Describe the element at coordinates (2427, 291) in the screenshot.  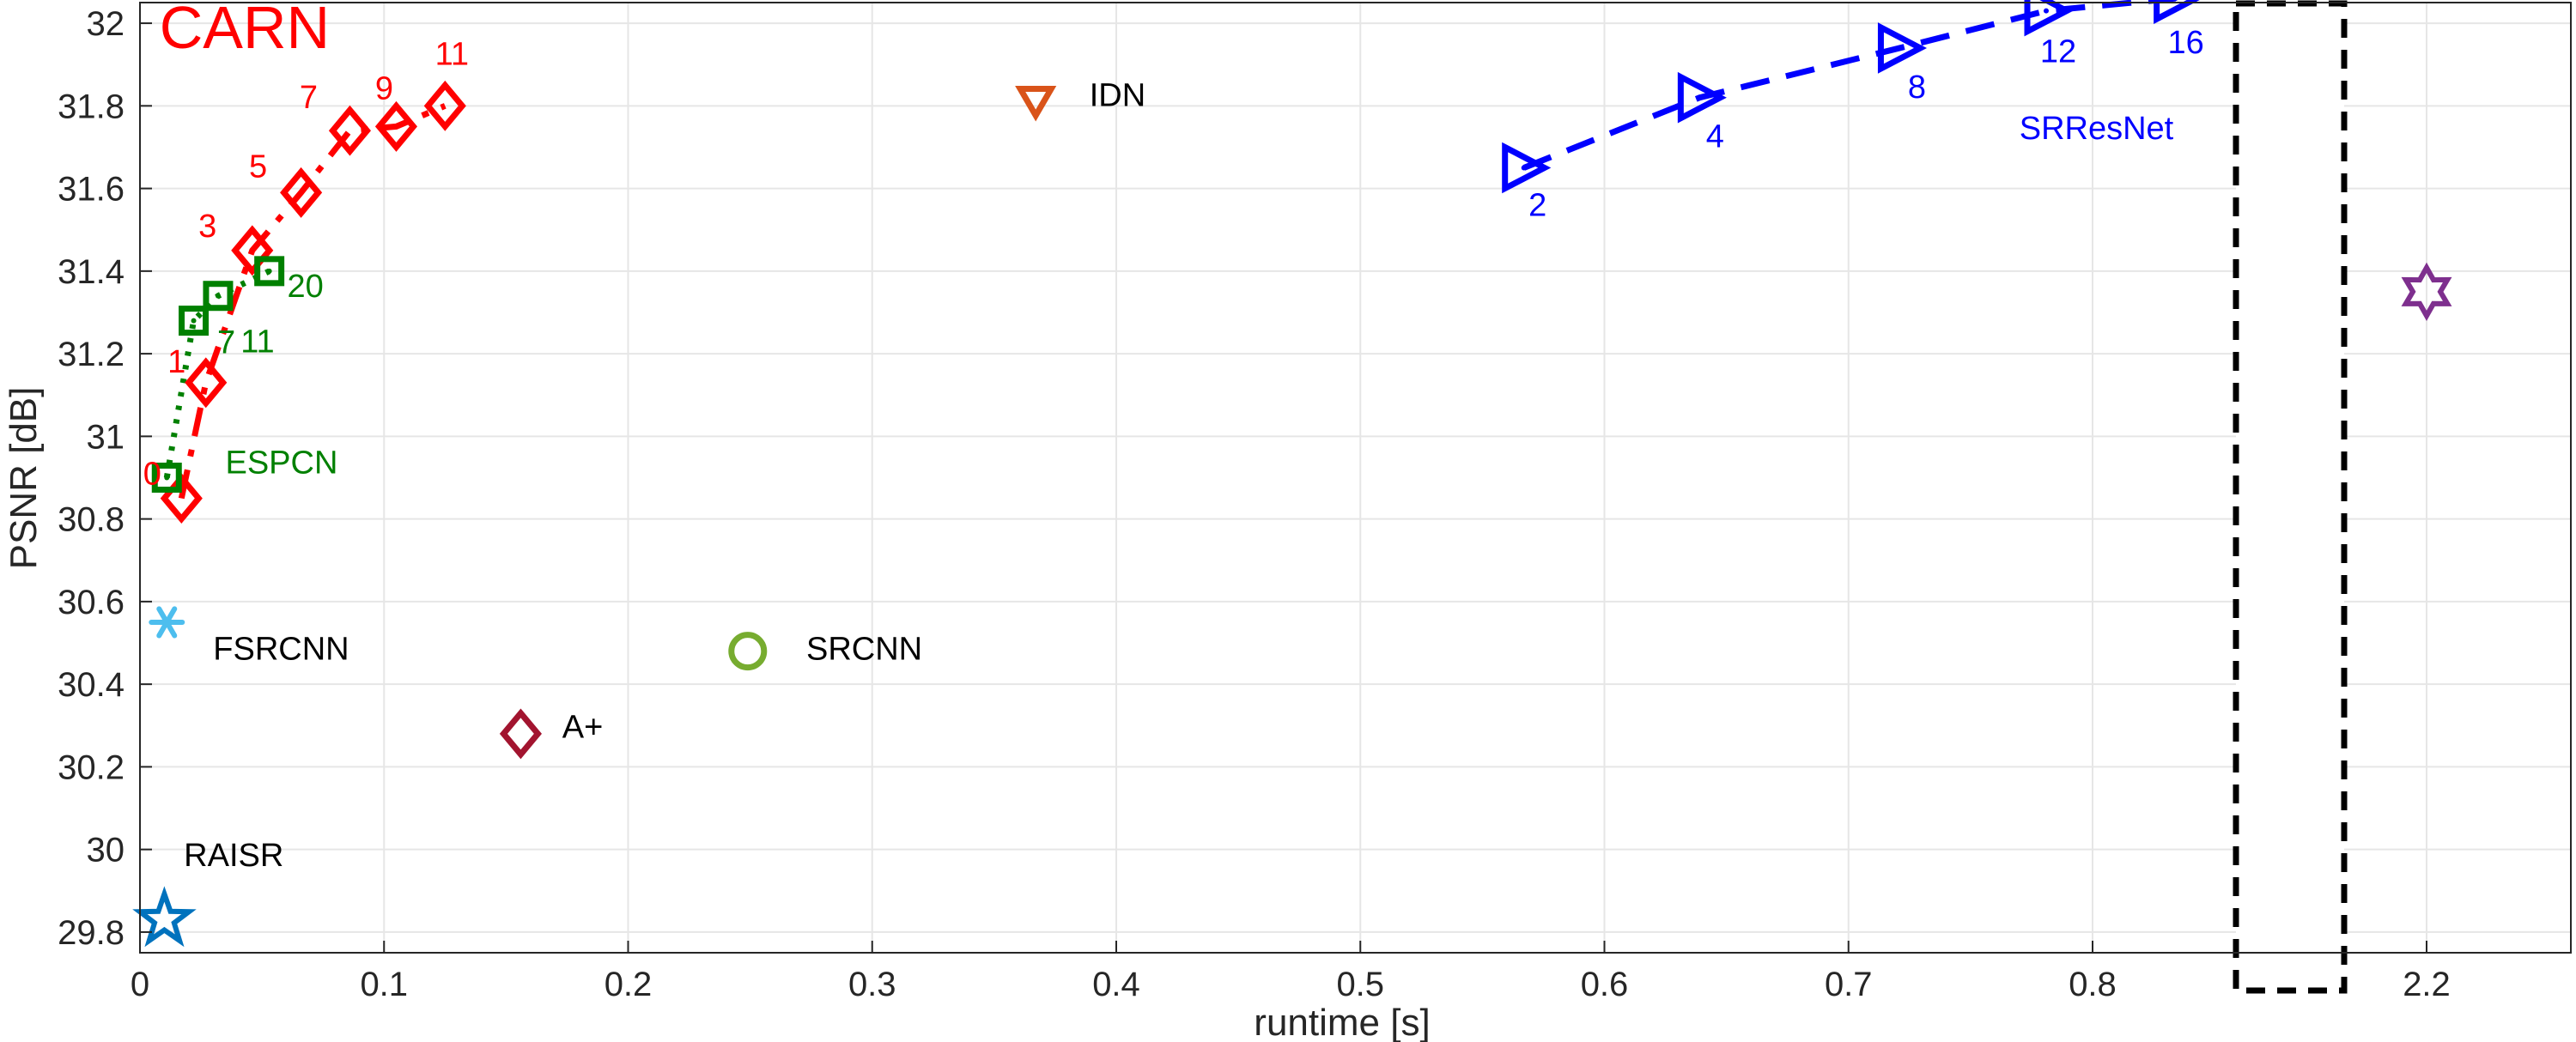
I see `vdsr-marker` at that location.